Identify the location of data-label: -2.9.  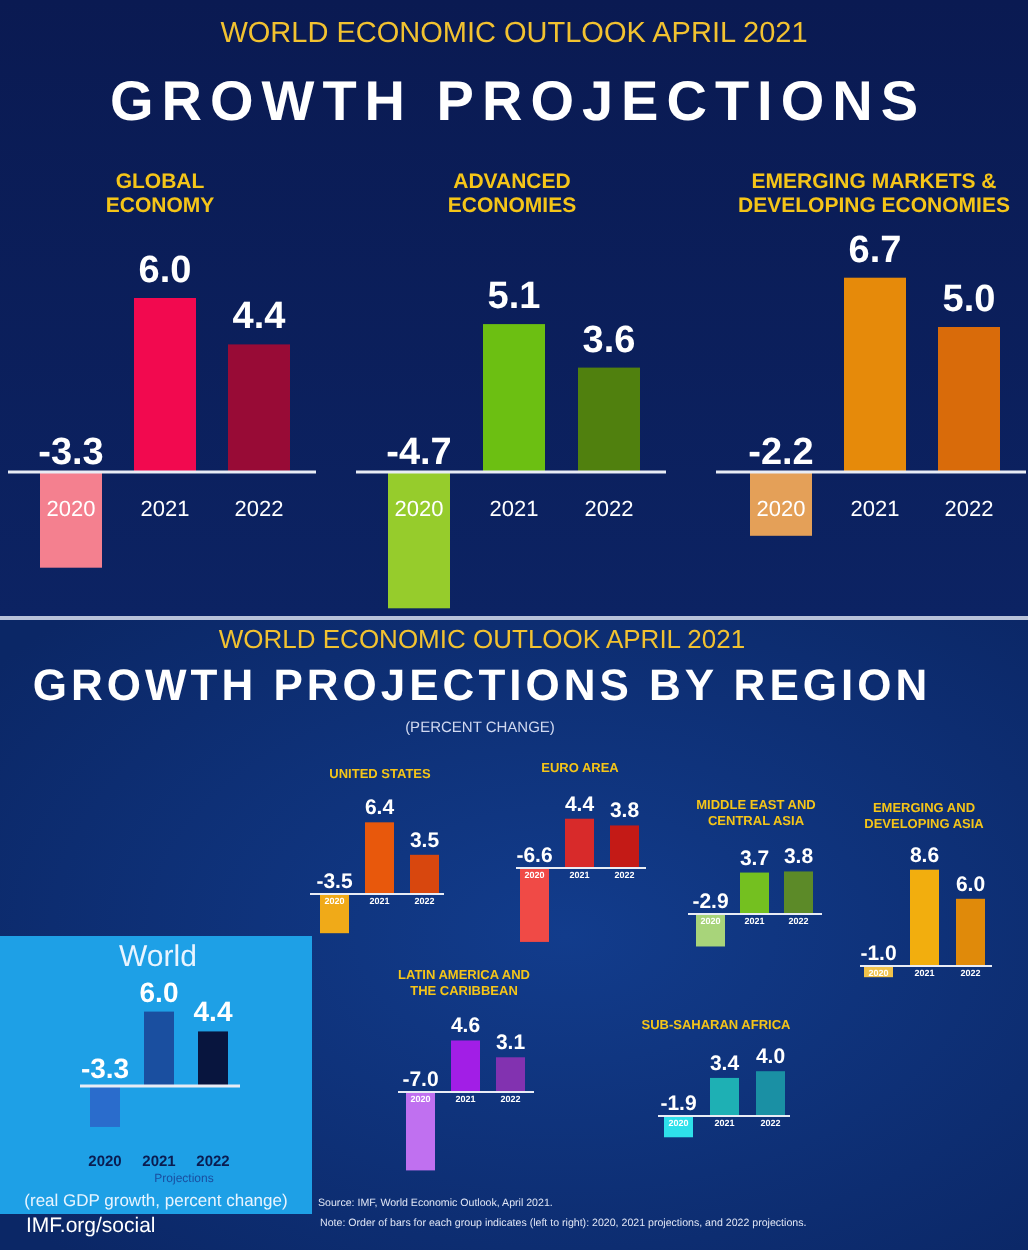
(710, 902).